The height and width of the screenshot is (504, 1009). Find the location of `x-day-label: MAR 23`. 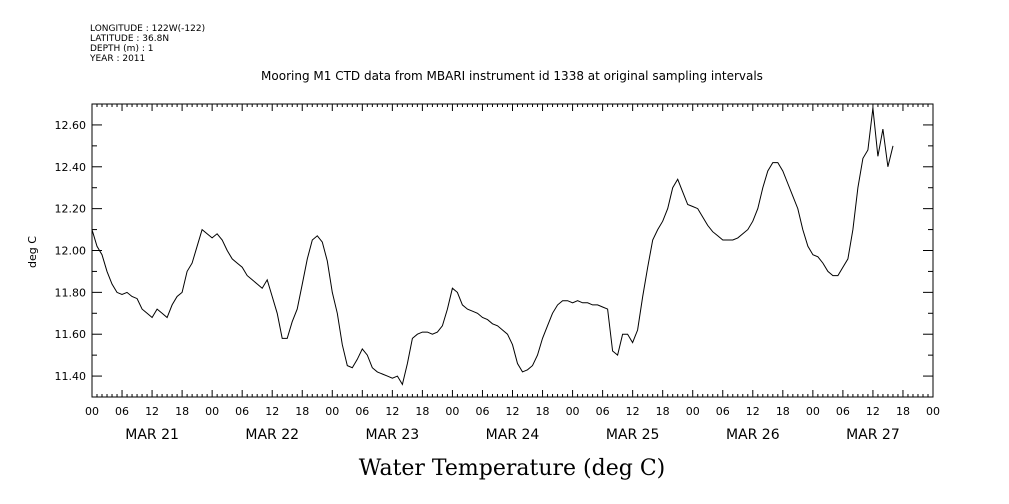

x-day-label: MAR 23 is located at coordinates (393, 435).